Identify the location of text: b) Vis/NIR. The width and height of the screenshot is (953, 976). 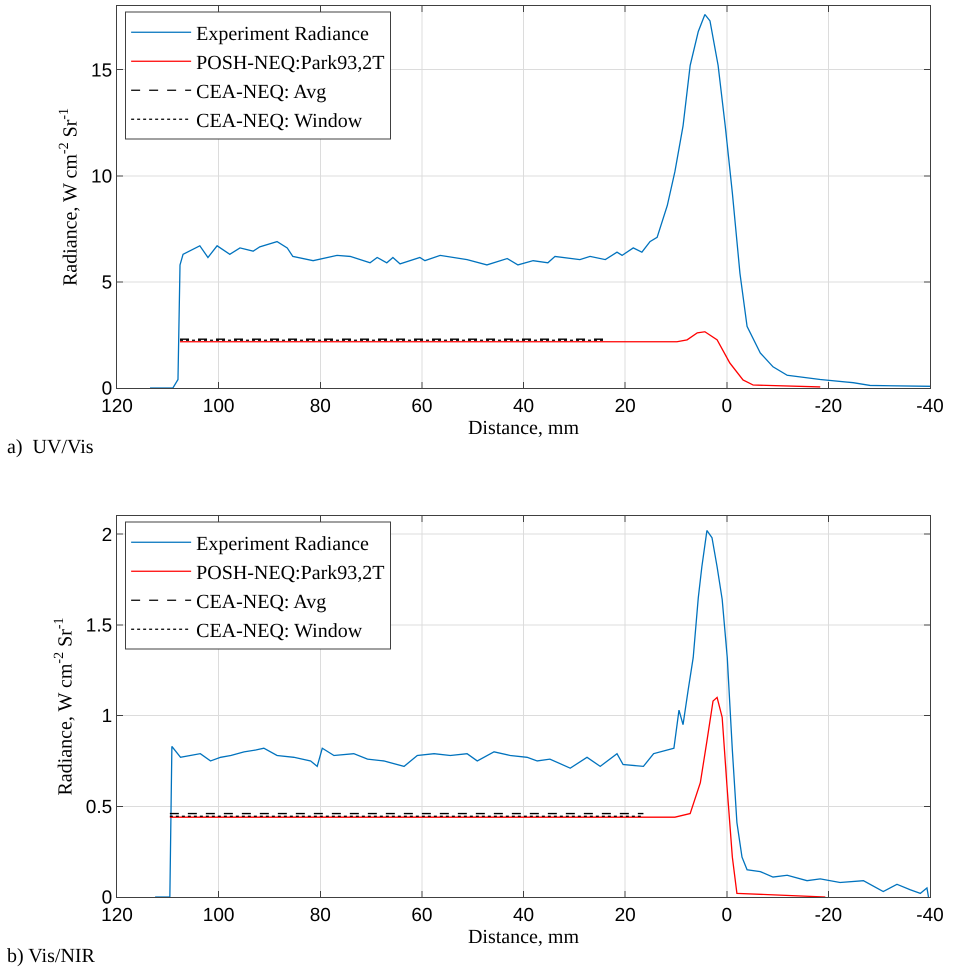
(51, 956).